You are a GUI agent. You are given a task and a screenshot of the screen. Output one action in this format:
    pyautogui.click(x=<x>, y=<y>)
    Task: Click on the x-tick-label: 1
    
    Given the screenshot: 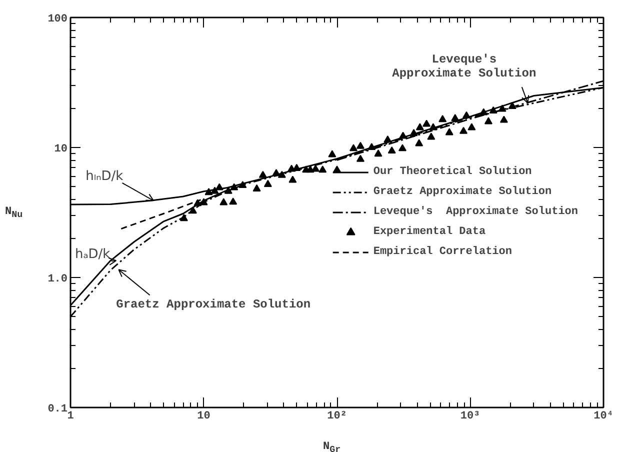 What is the action you would take?
    pyautogui.click(x=70, y=416)
    